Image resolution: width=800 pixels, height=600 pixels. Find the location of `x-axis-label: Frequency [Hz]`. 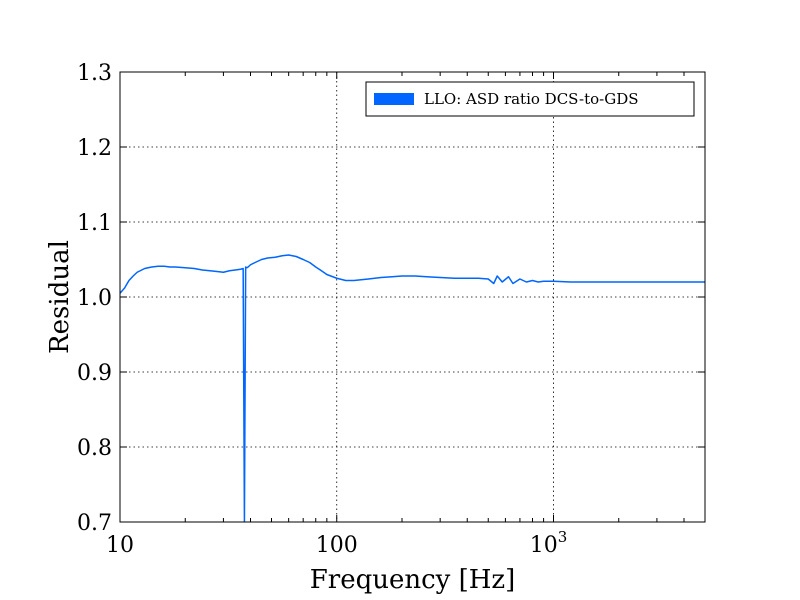

x-axis-label: Frequency [Hz] is located at coordinates (413, 580).